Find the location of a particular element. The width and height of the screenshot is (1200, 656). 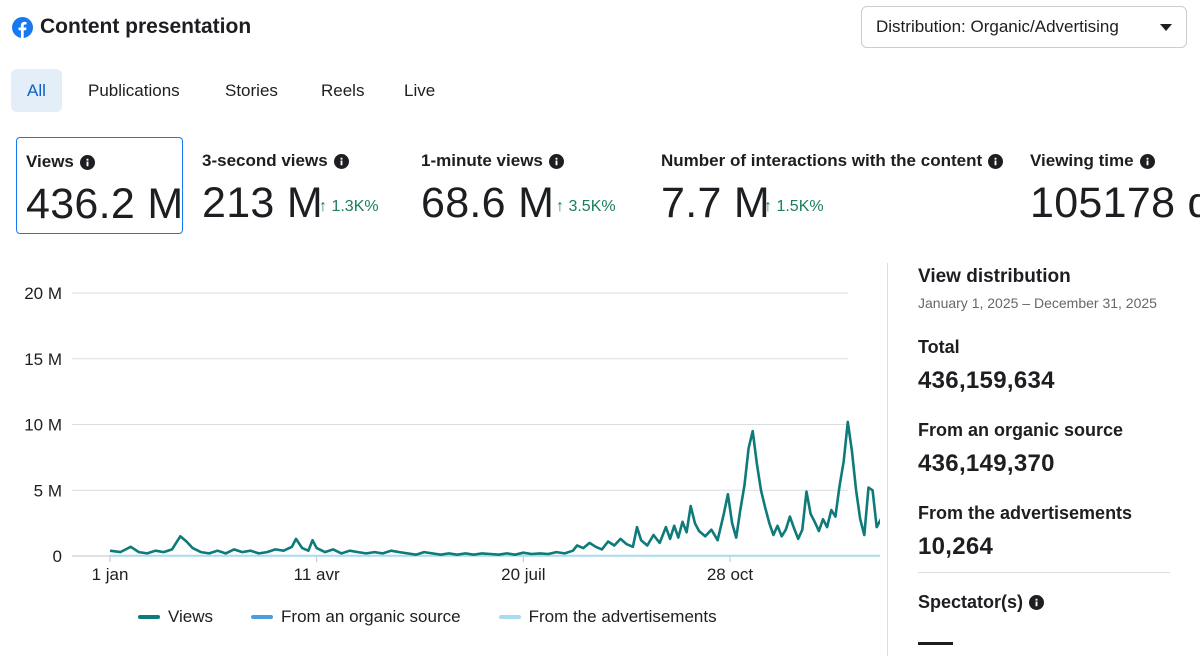

ads-label: From the advertisements is located at coordinates (1025, 513).